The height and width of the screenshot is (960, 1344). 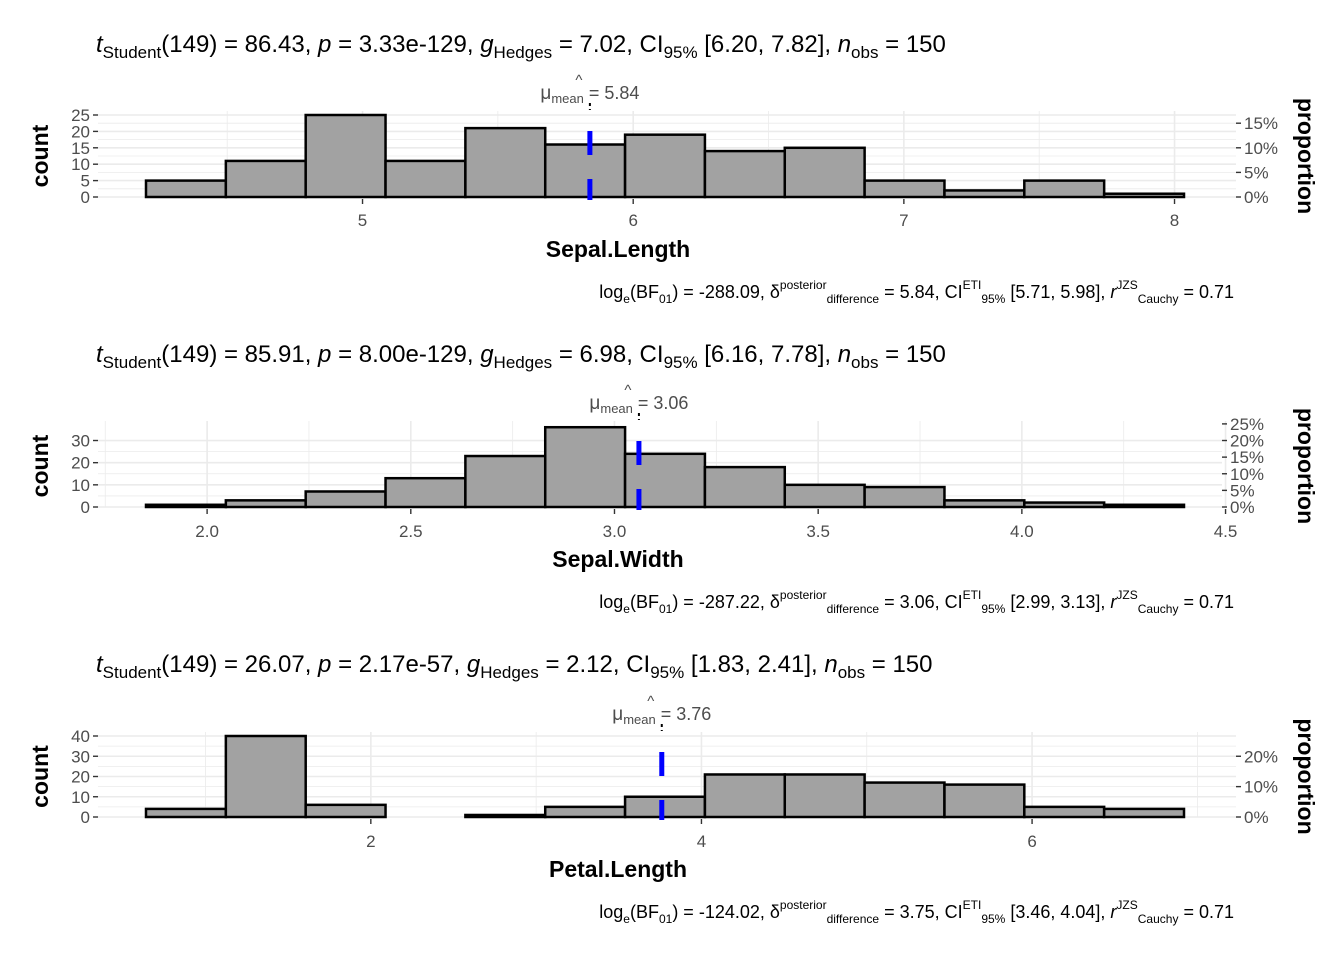 I want to click on x-tick-label: 4.5, so click(x=1226, y=531).